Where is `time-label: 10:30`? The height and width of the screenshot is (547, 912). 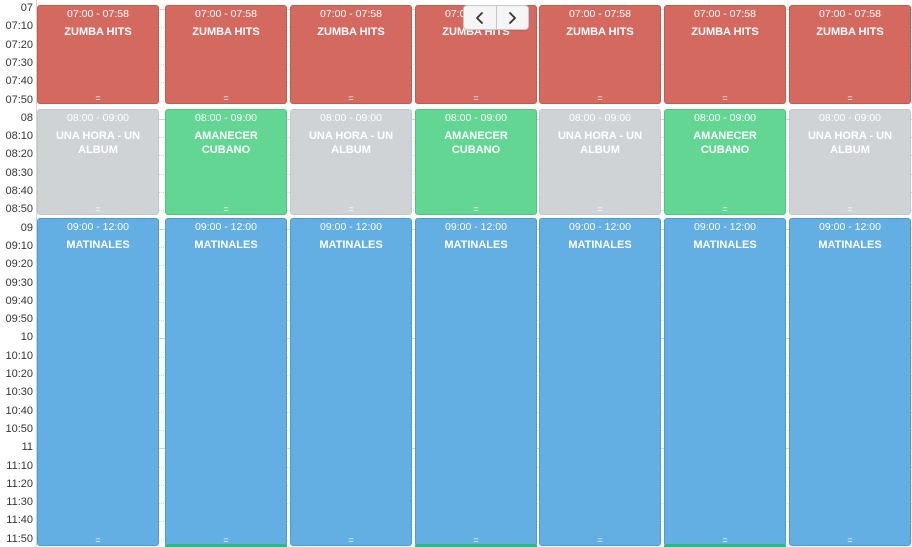
time-label: 10:30 is located at coordinates (19, 392).